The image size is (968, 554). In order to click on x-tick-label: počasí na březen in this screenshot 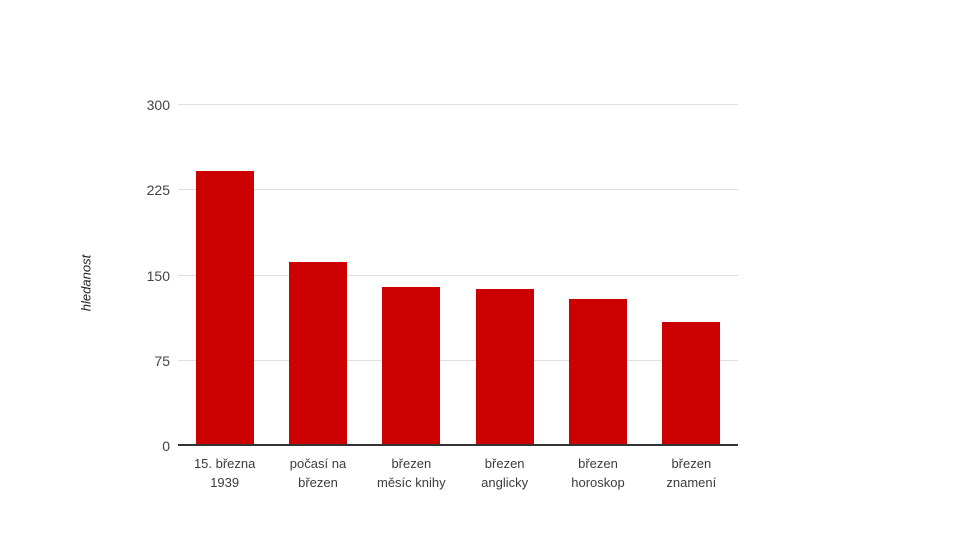, I will do `click(318, 473)`.